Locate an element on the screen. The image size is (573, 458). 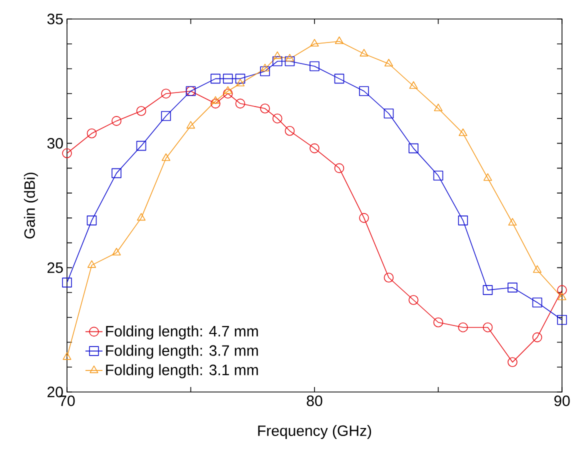
legend-label: Folding length: 3.1 mm is located at coordinates (182, 371).